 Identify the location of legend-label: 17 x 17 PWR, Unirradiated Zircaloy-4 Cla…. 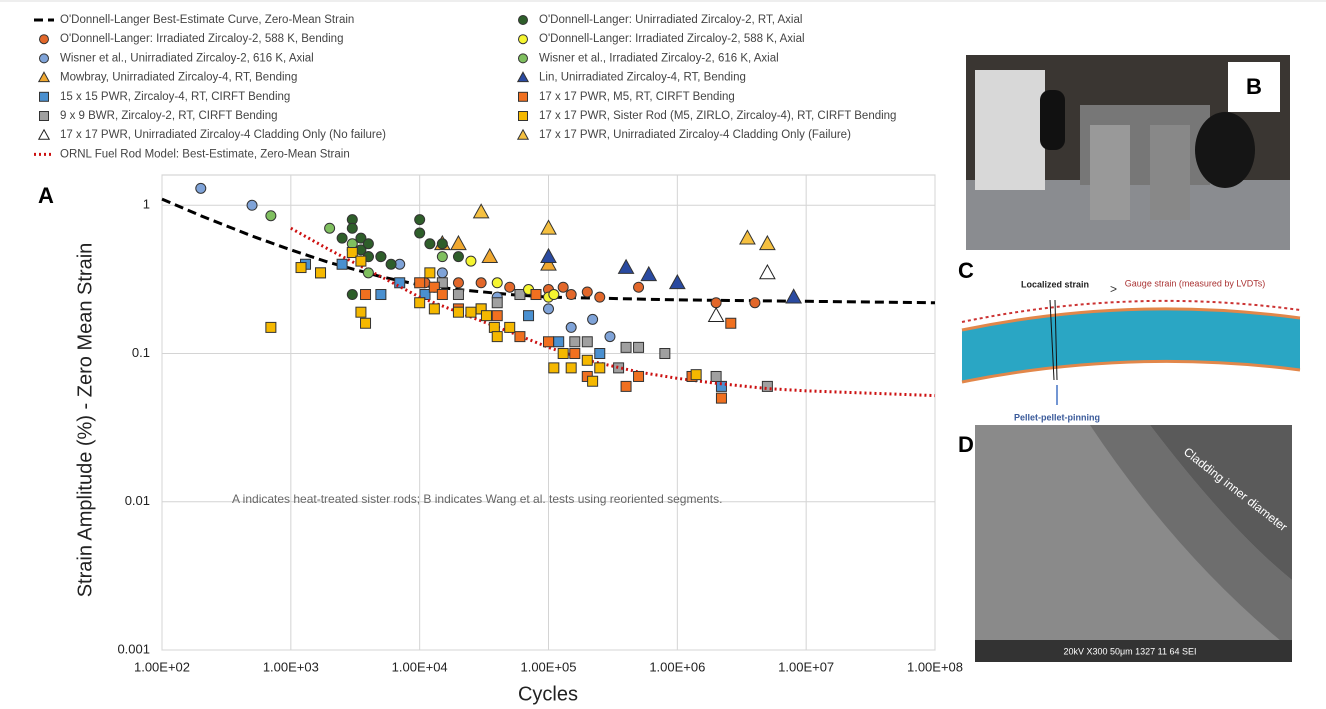
(695, 135).